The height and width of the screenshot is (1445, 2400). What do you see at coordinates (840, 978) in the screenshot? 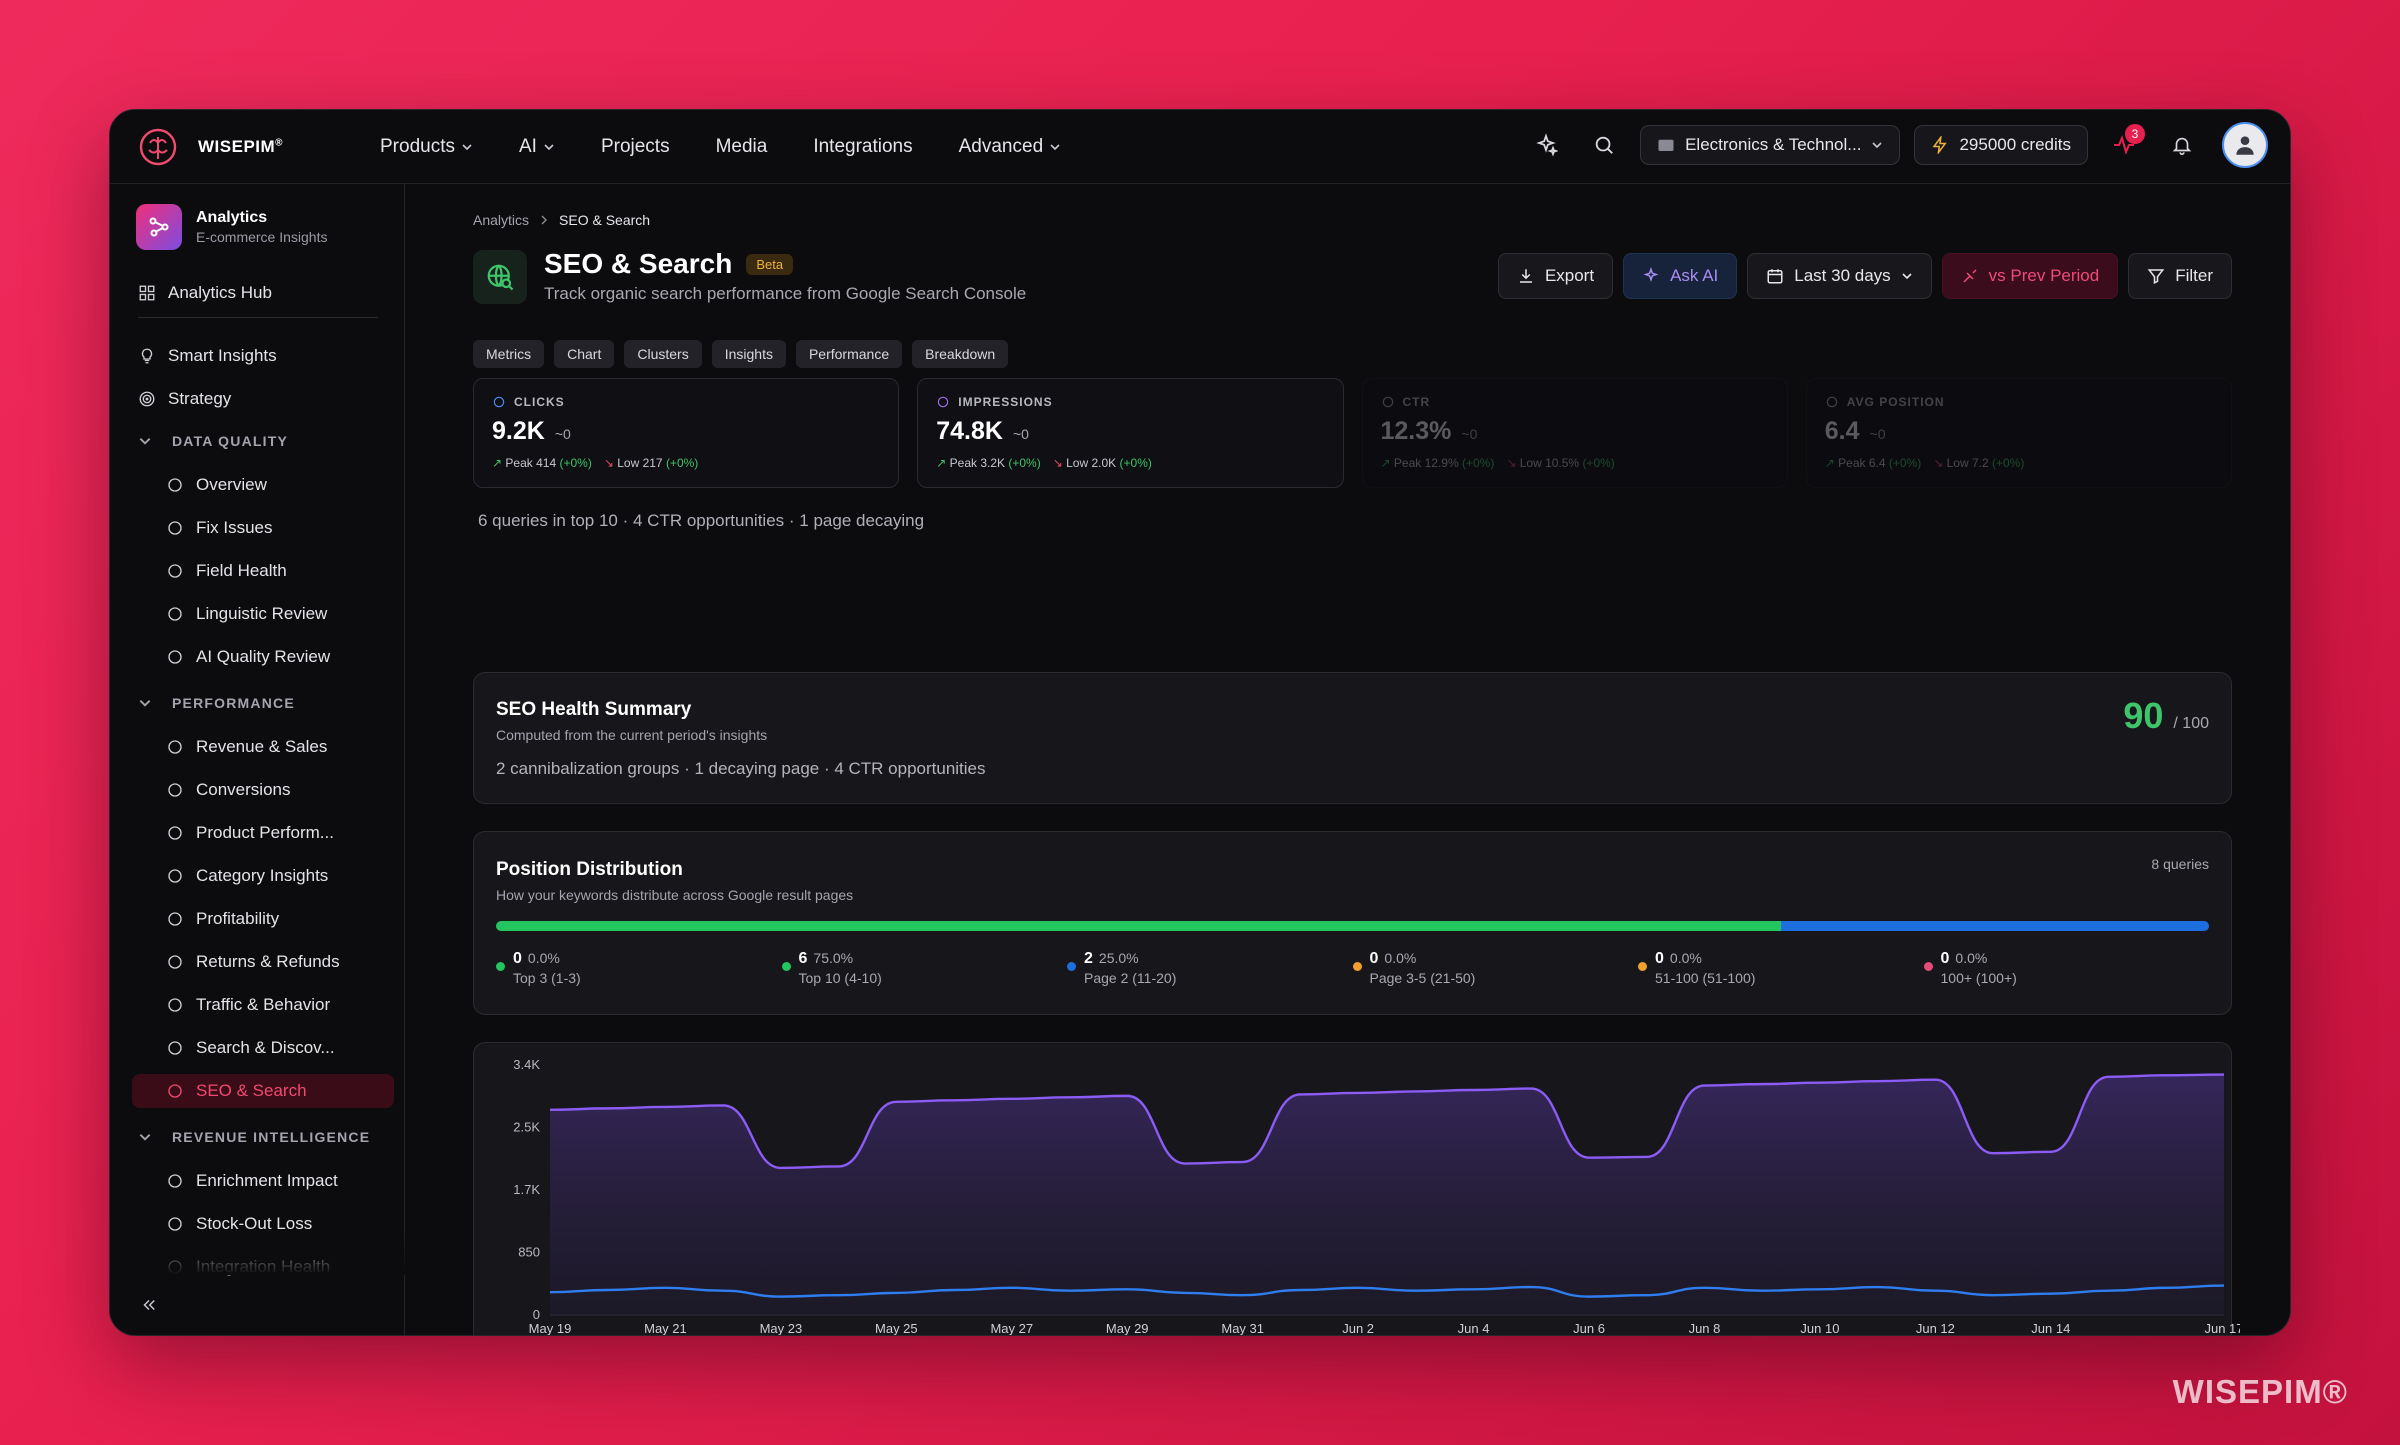
I see `bucket-label: Top 10 (4-10)` at bounding box center [840, 978].